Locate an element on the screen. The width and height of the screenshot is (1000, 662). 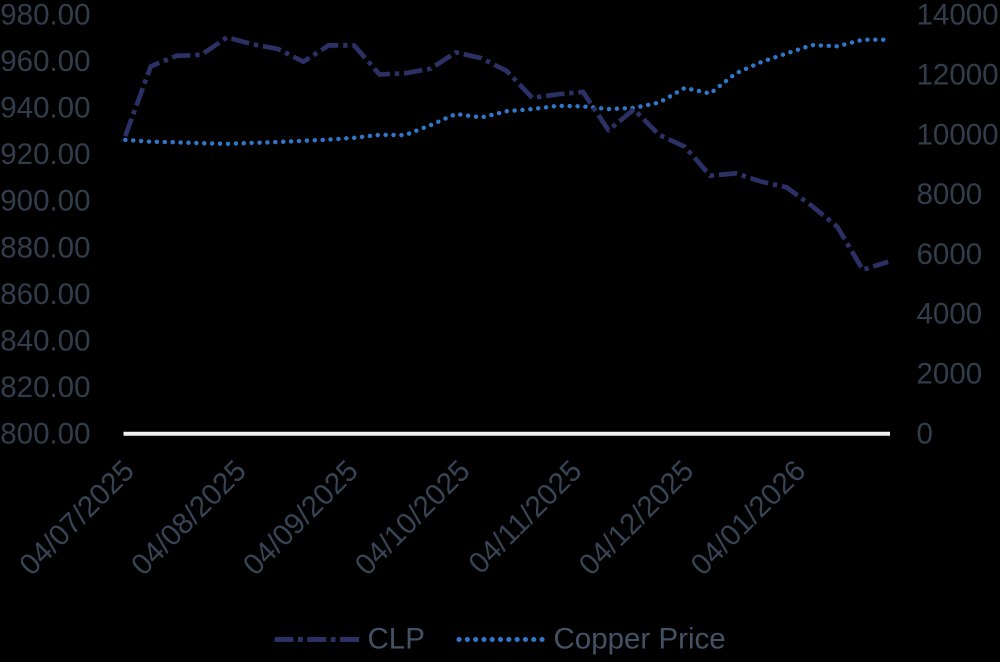
svg-text: 820.00 is located at coordinates (45, 387).